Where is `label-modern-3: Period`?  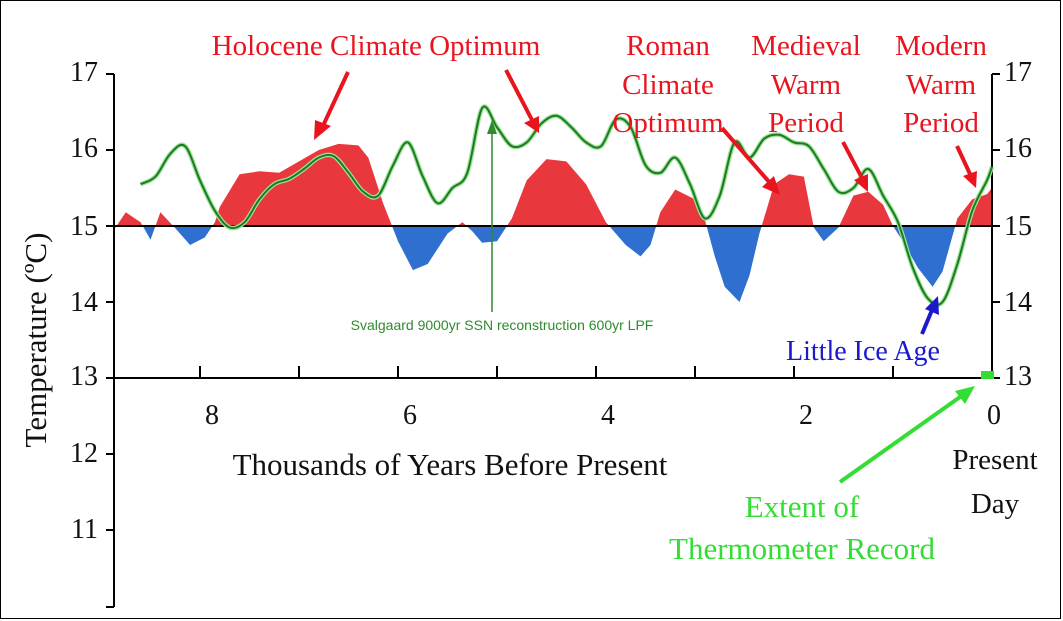 label-modern-3: Period is located at coordinates (941, 123).